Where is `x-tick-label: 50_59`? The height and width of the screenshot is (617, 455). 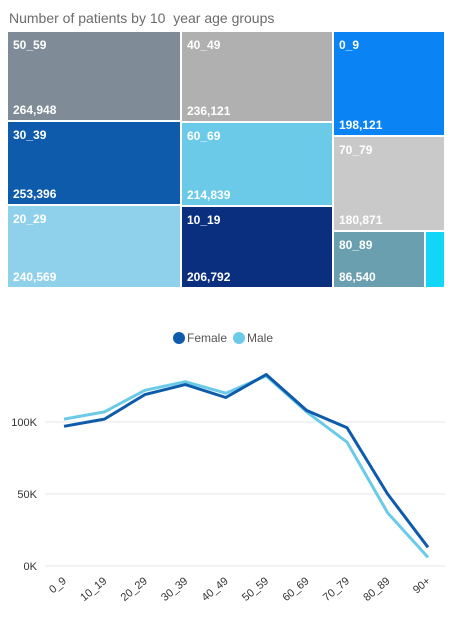 x-tick-label: 50_59 is located at coordinates (255, 589).